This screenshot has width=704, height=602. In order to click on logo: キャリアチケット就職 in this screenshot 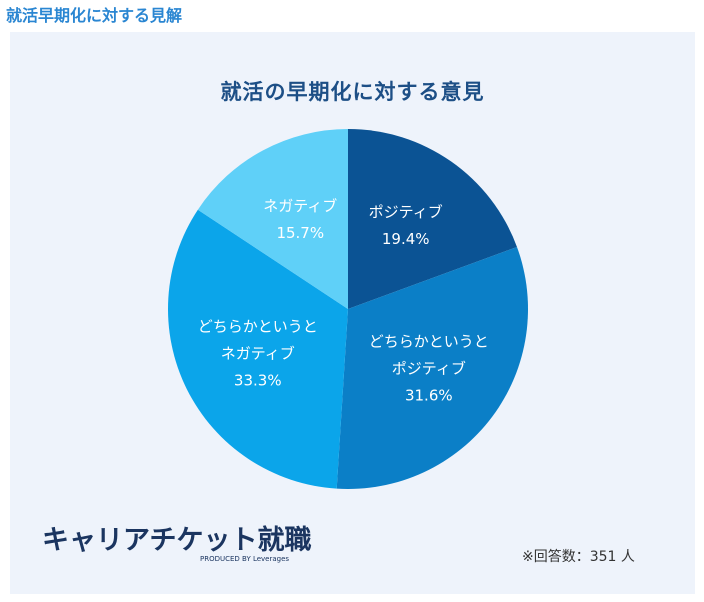, I will do `click(177, 540)`.